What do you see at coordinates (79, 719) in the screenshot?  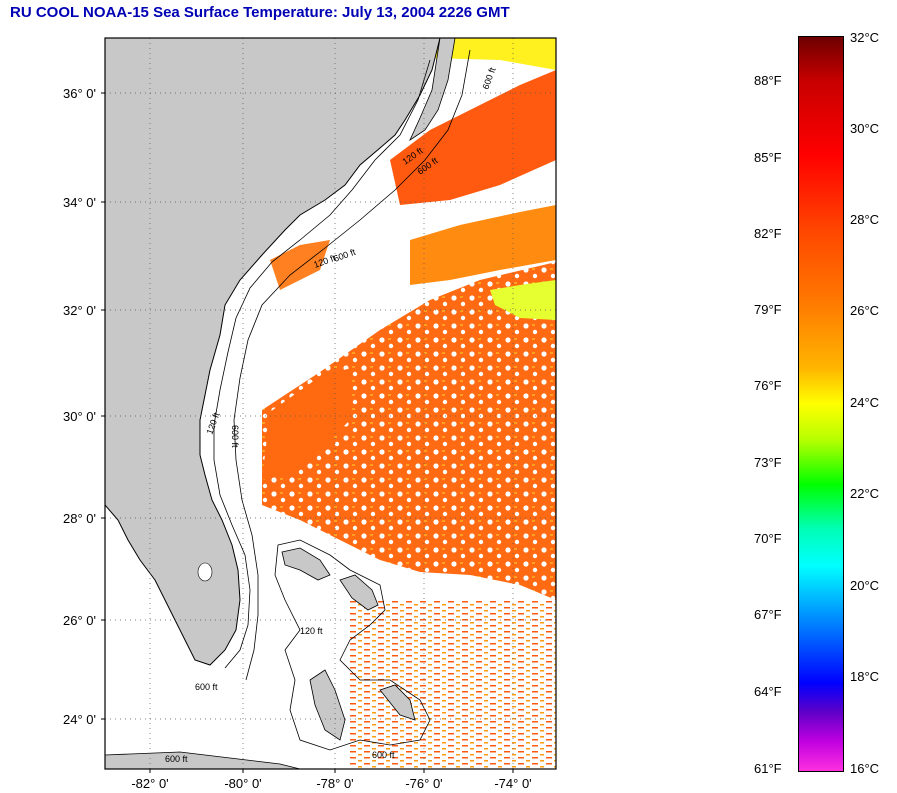 I see `lat-label: 24° 0'` at bounding box center [79, 719].